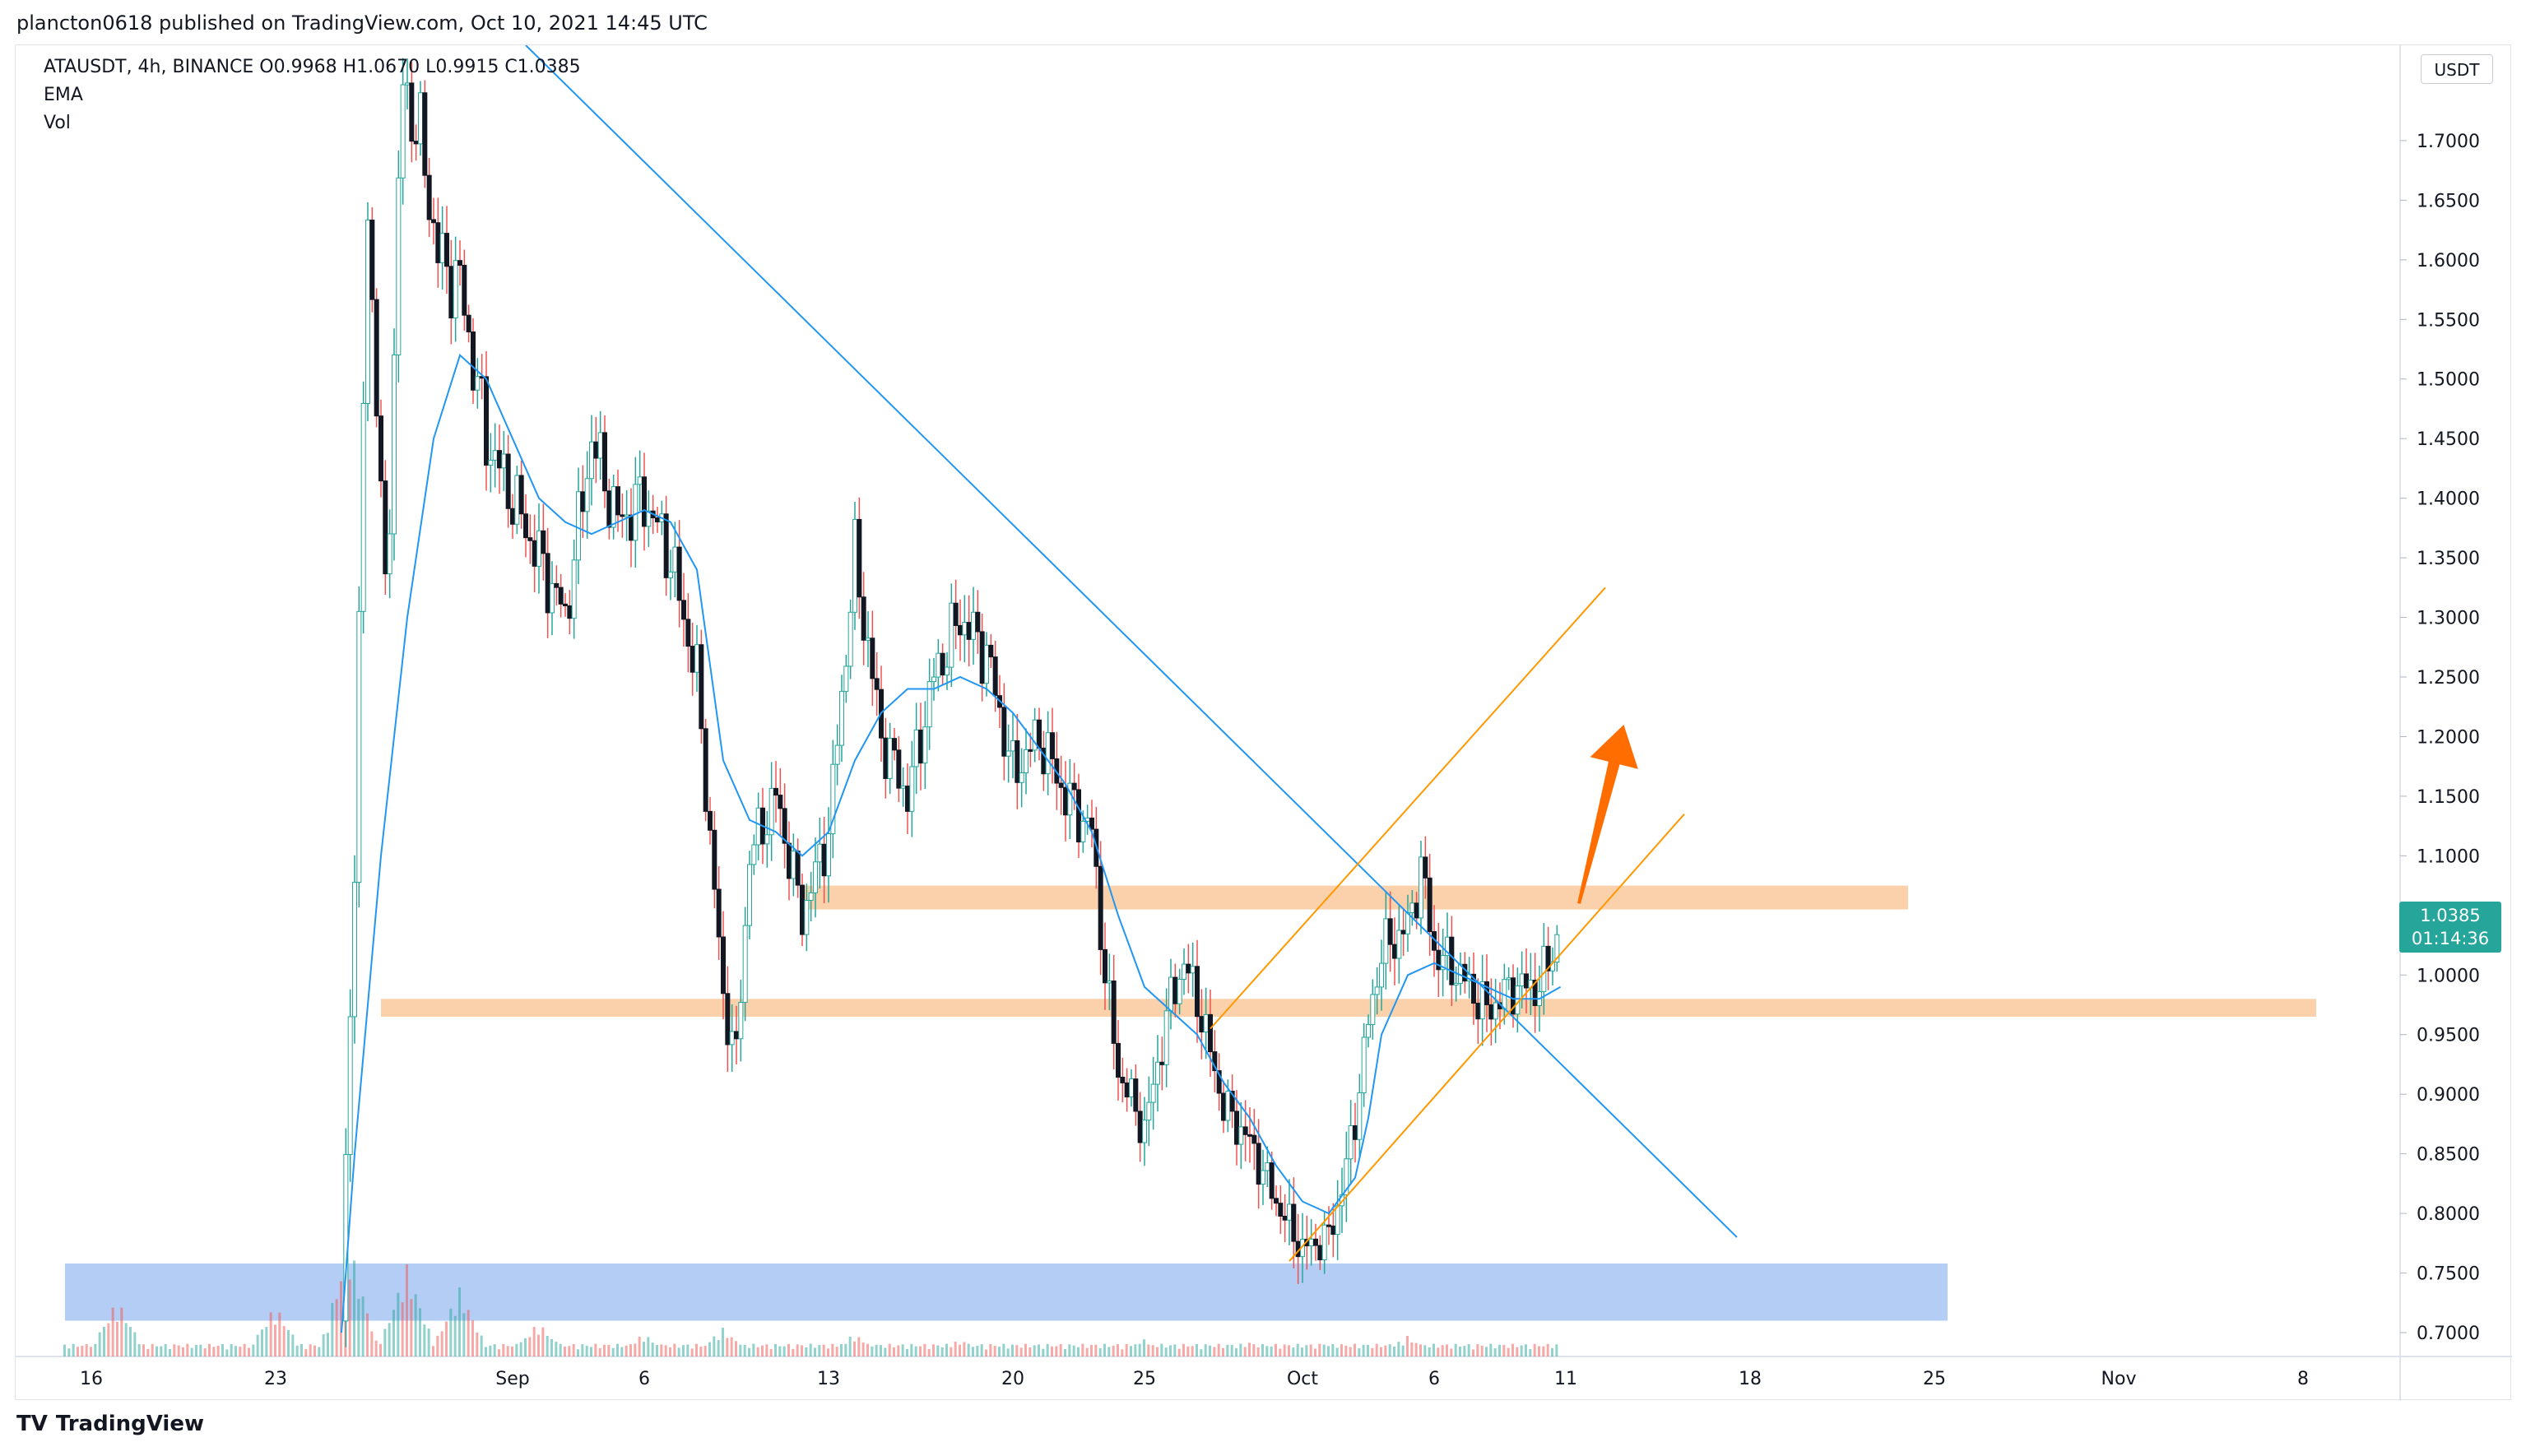 This screenshot has width=2526, height=1456. I want to click on price-unit-button: USDT, so click(2457, 69).